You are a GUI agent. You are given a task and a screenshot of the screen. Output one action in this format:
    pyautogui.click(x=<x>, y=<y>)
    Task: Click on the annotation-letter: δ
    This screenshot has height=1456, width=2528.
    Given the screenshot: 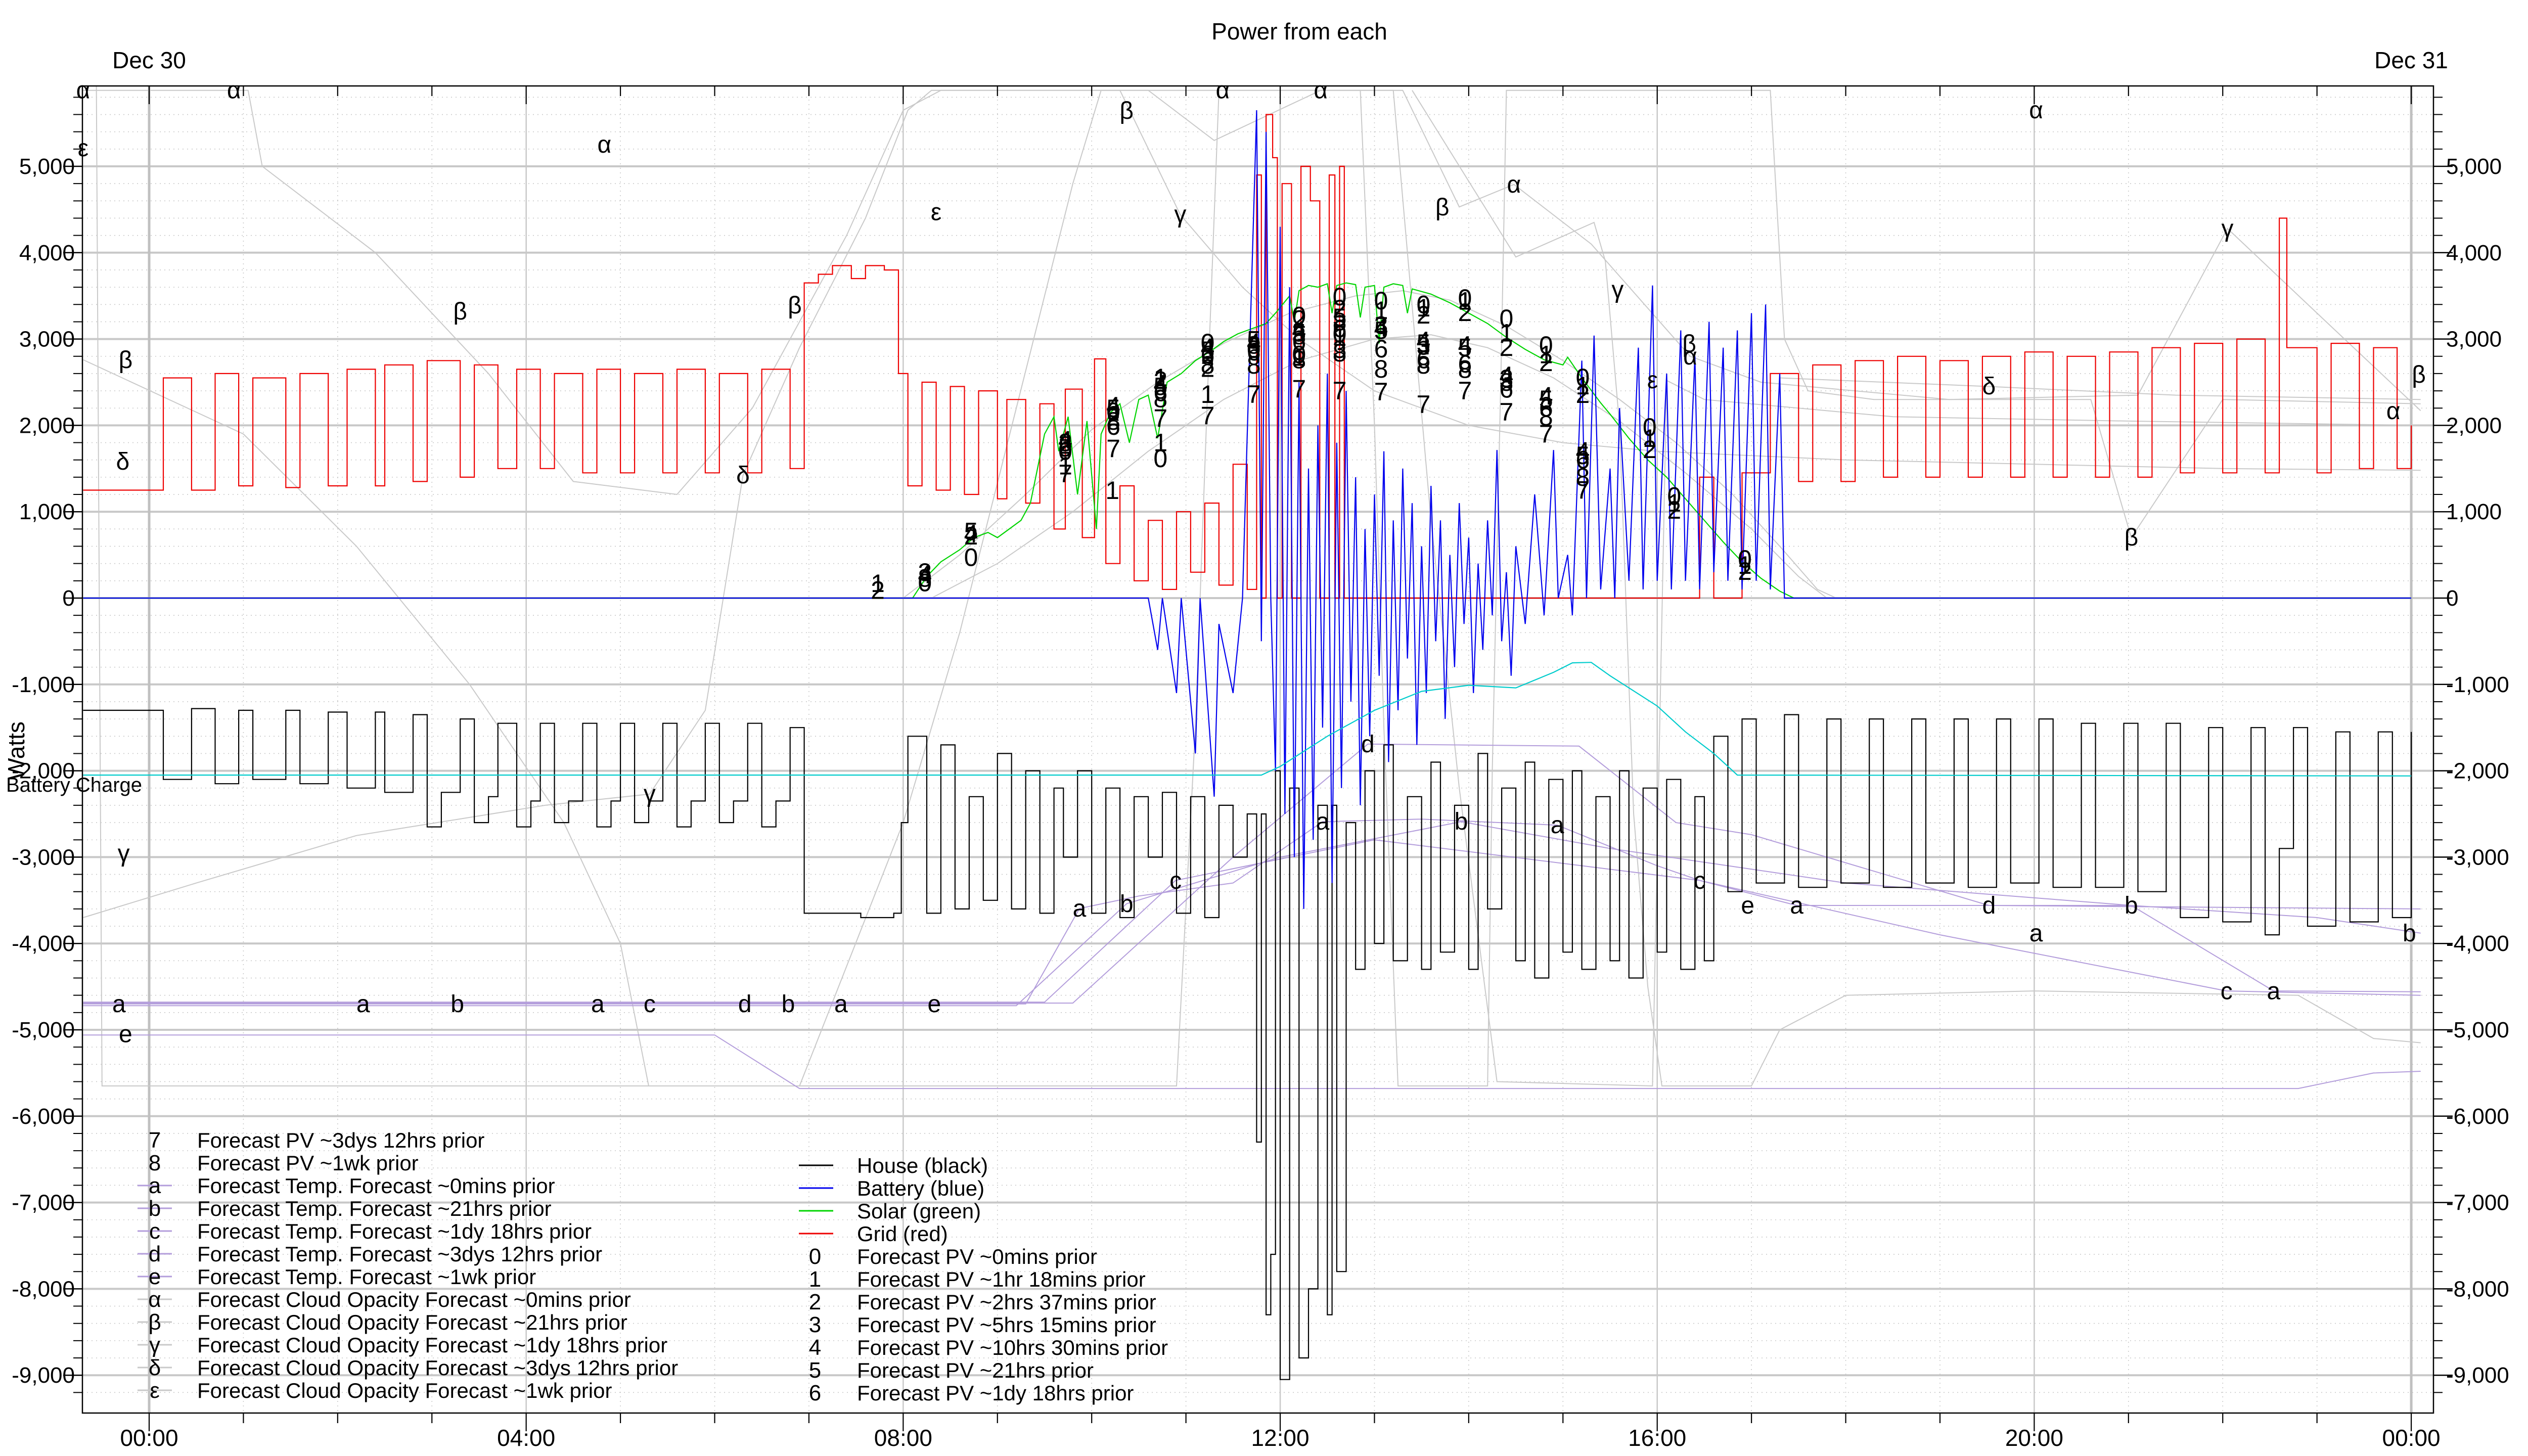 What is the action you would take?
    pyautogui.click(x=1989, y=386)
    